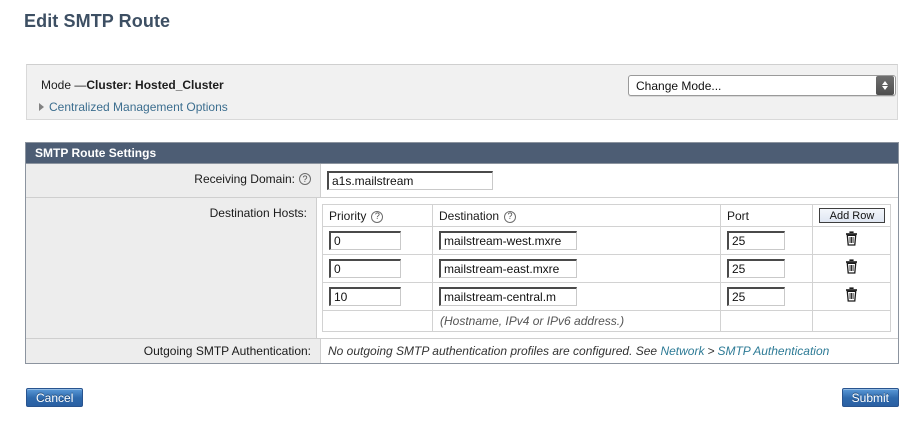 This screenshot has width=923, height=421. Describe the element at coordinates (469, 215) in the screenshot. I see `destination-header-label: Destination` at that location.